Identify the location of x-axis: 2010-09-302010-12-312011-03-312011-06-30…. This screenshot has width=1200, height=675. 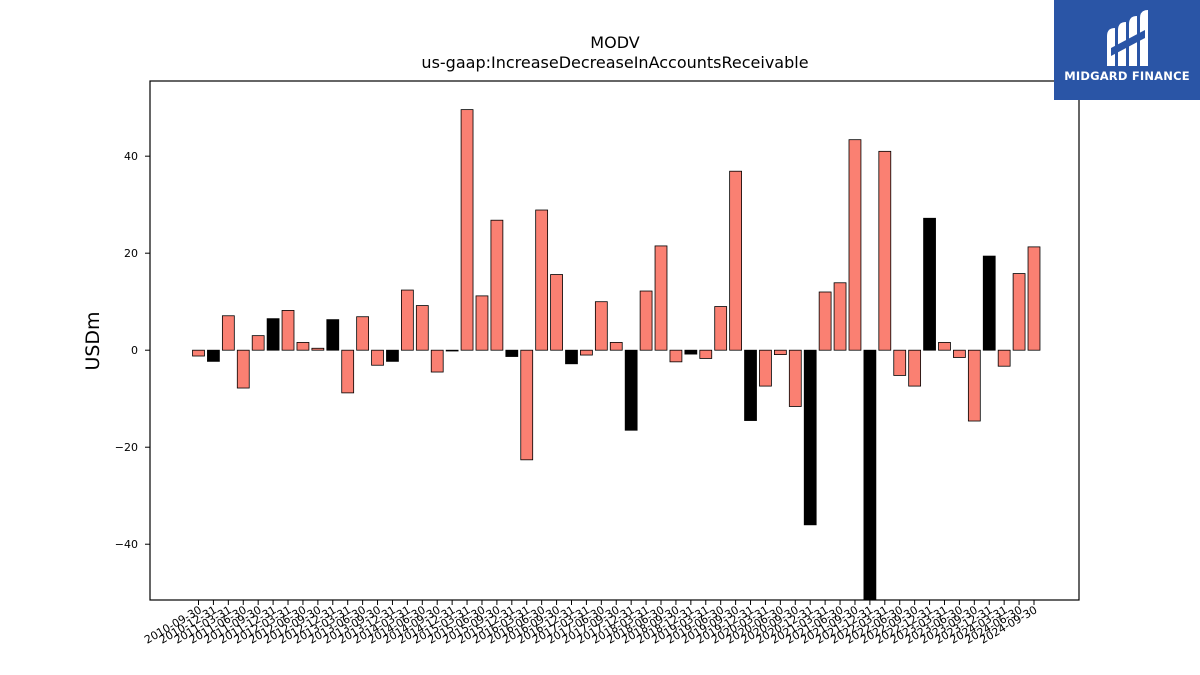
(591, 623).